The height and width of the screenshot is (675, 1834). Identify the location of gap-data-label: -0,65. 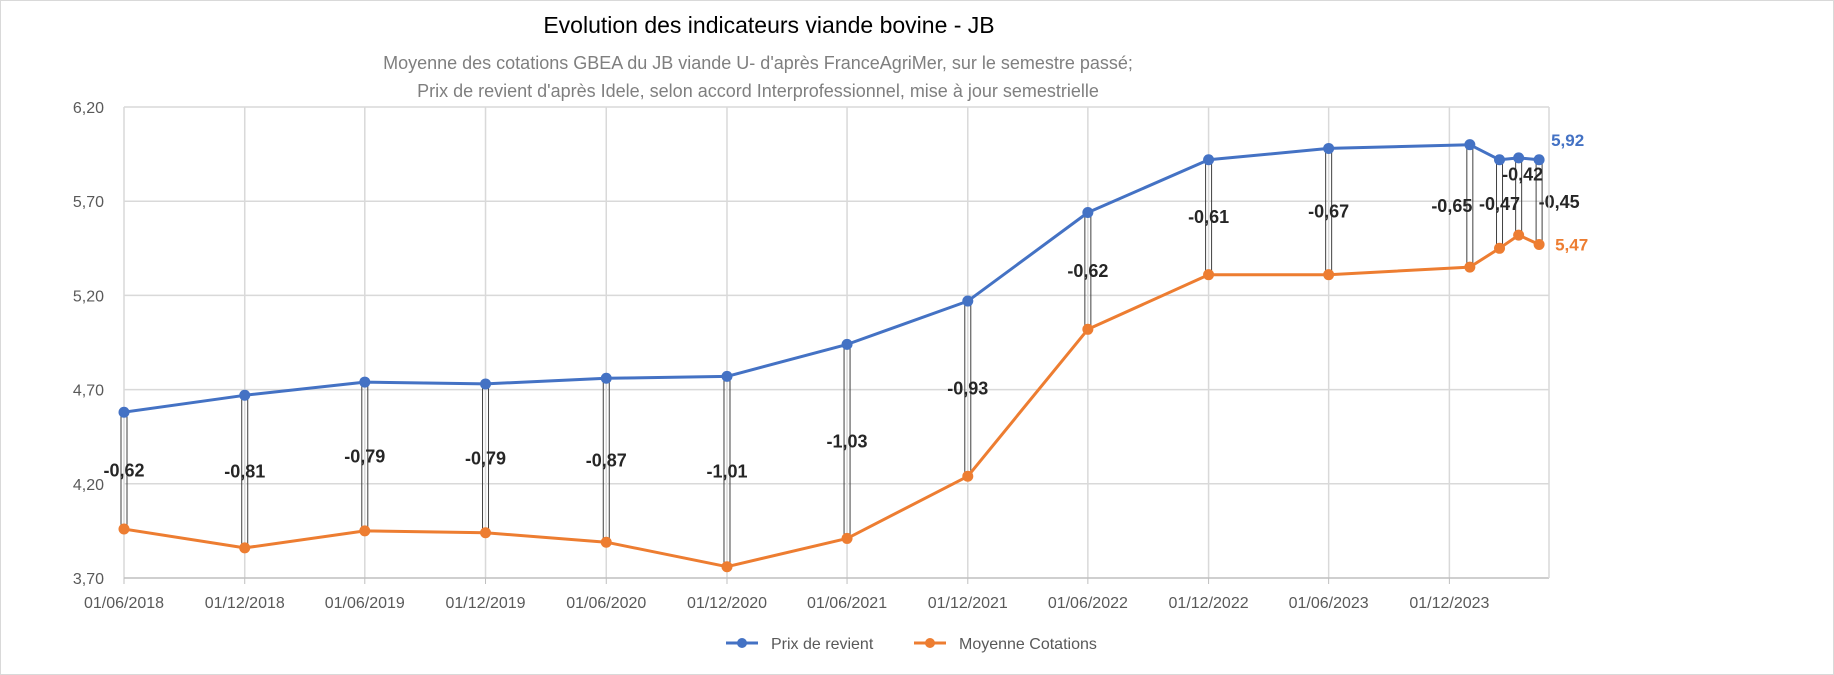
(1451, 206).